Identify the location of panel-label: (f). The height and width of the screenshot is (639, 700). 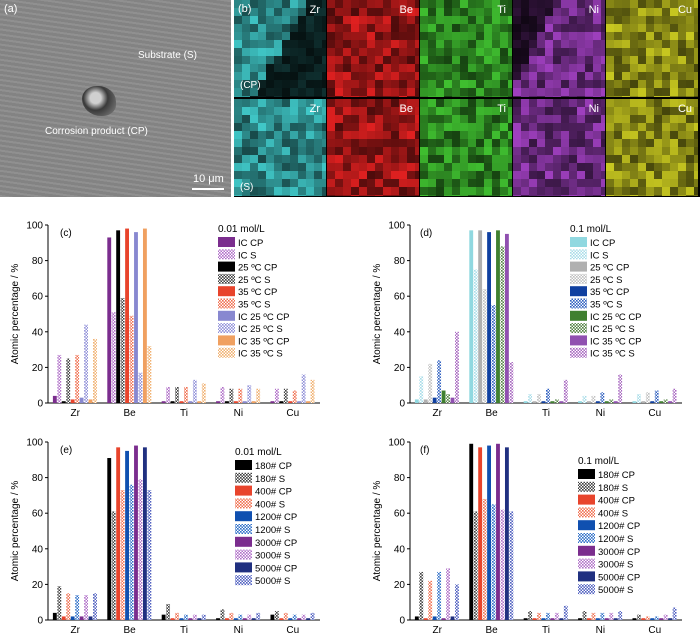
(424, 450).